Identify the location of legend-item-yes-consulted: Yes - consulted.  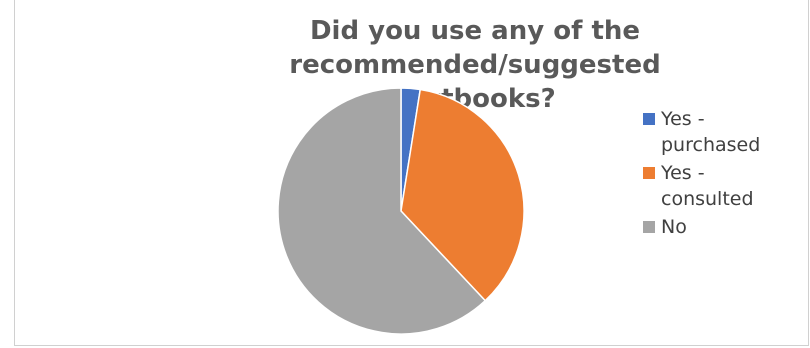
(723, 186).